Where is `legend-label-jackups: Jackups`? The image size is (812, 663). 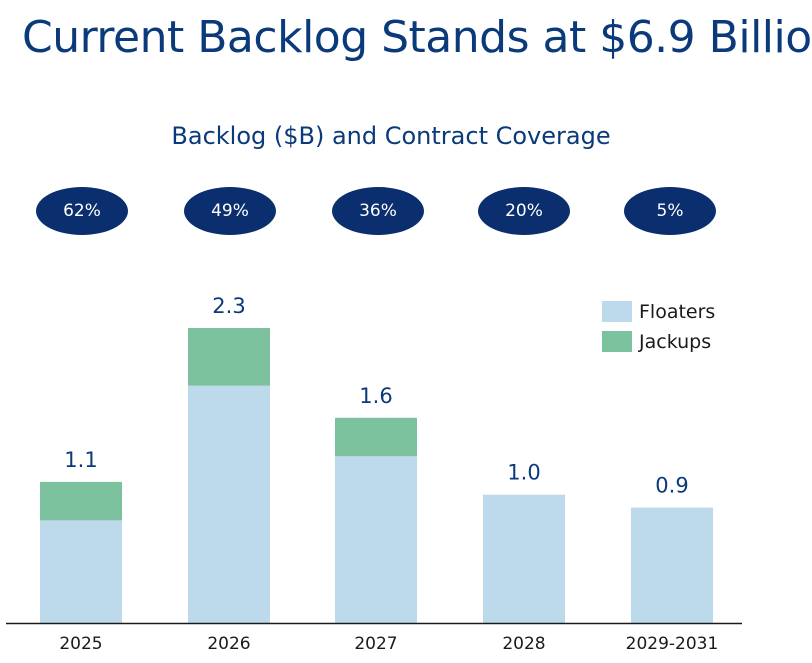 legend-label-jackups: Jackups is located at coordinates (674, 342).